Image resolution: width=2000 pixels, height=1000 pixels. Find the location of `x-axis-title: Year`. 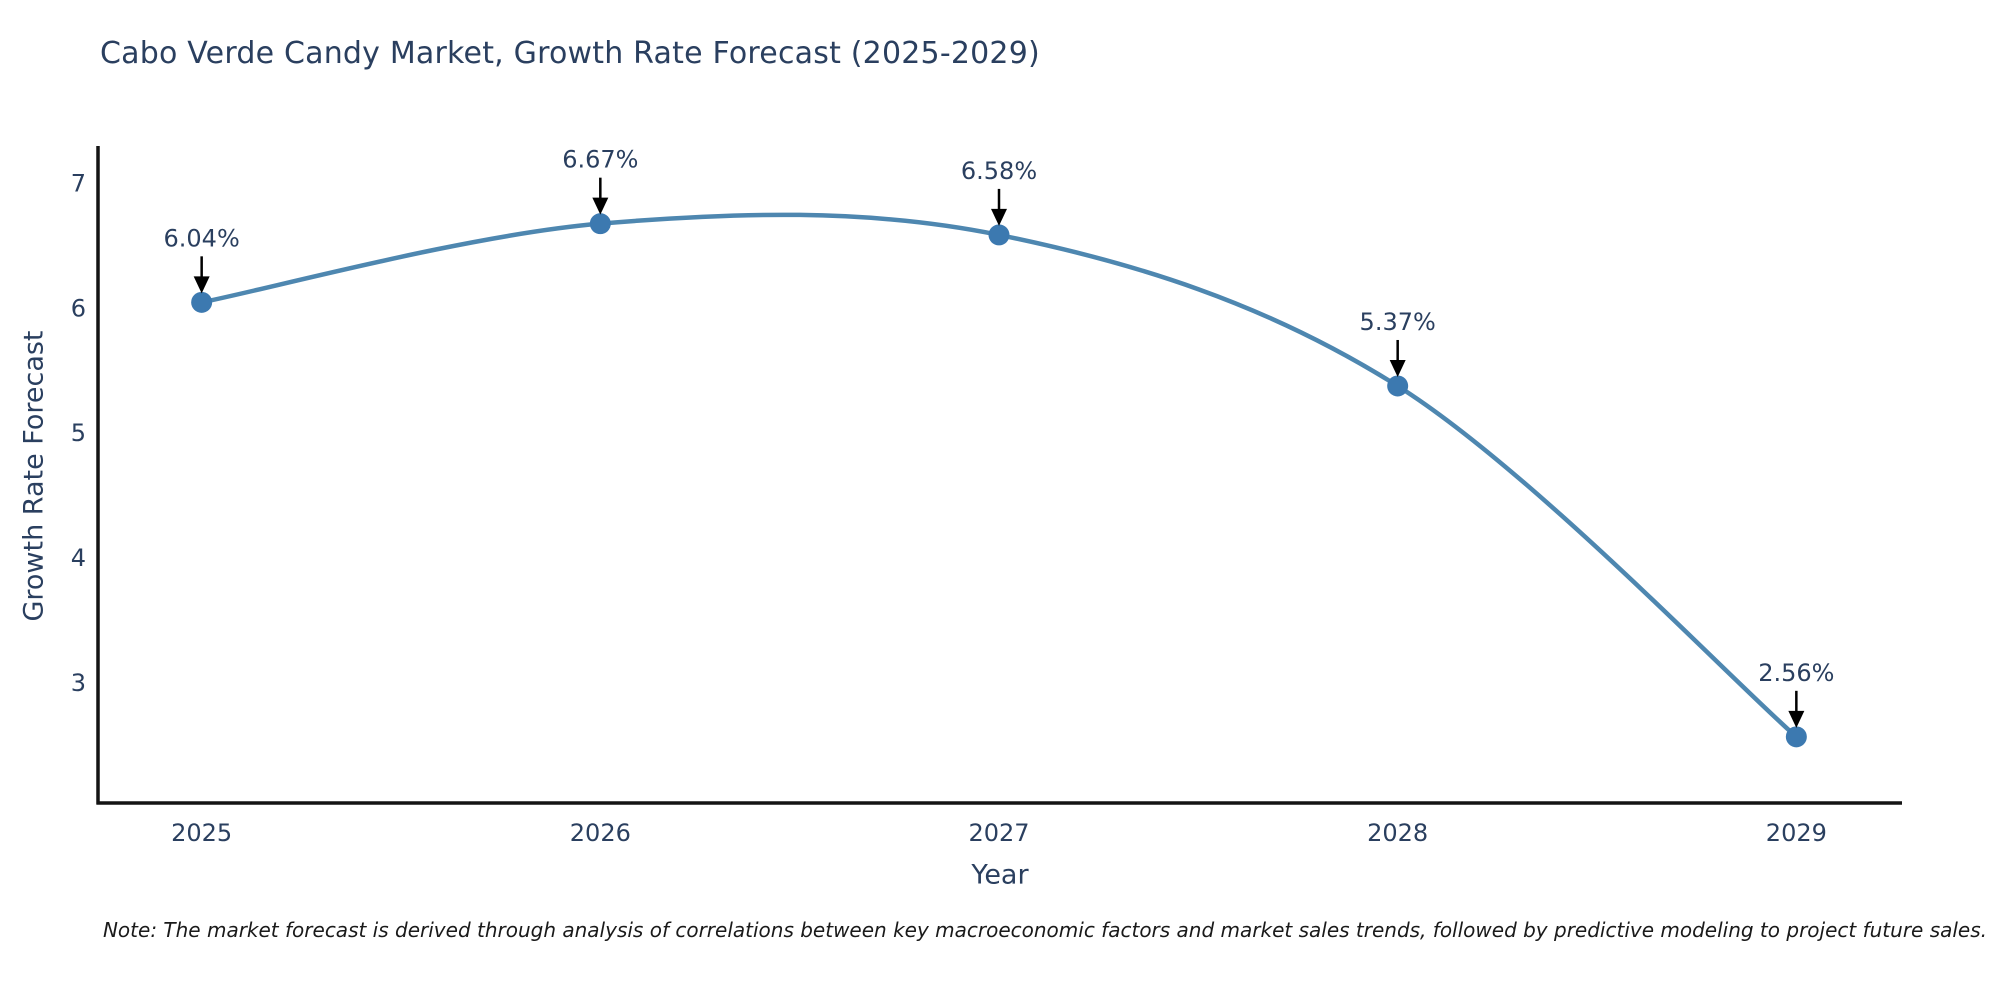

x-axis-title: Year is located at coordinates (1000, 875).